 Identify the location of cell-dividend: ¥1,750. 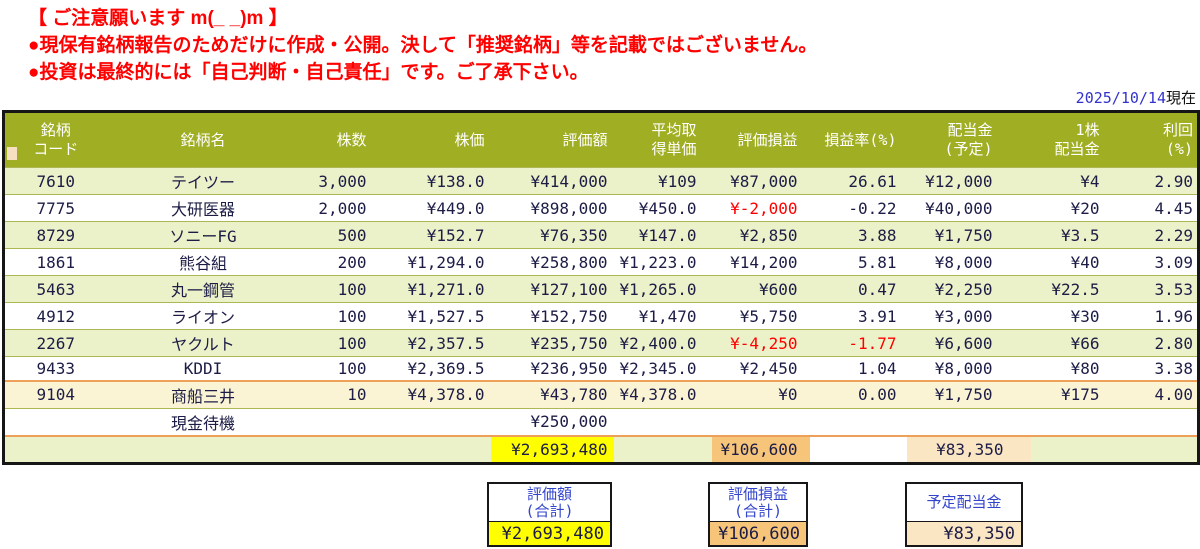
(968, 235).